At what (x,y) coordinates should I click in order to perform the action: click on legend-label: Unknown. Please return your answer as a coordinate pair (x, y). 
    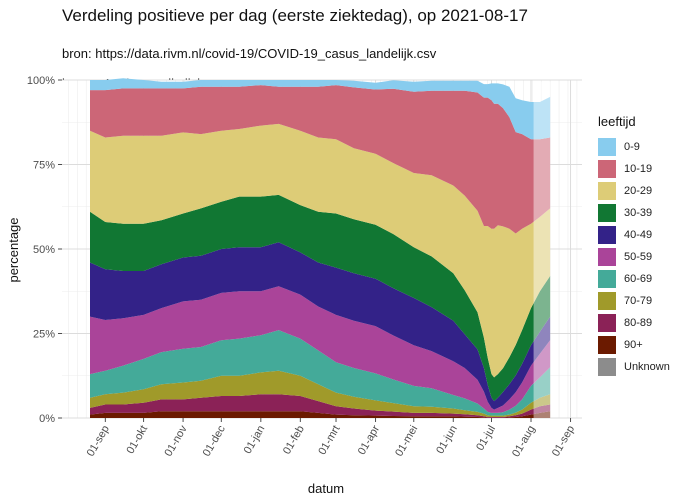
    Looking at the image, I should click on (647, 367).